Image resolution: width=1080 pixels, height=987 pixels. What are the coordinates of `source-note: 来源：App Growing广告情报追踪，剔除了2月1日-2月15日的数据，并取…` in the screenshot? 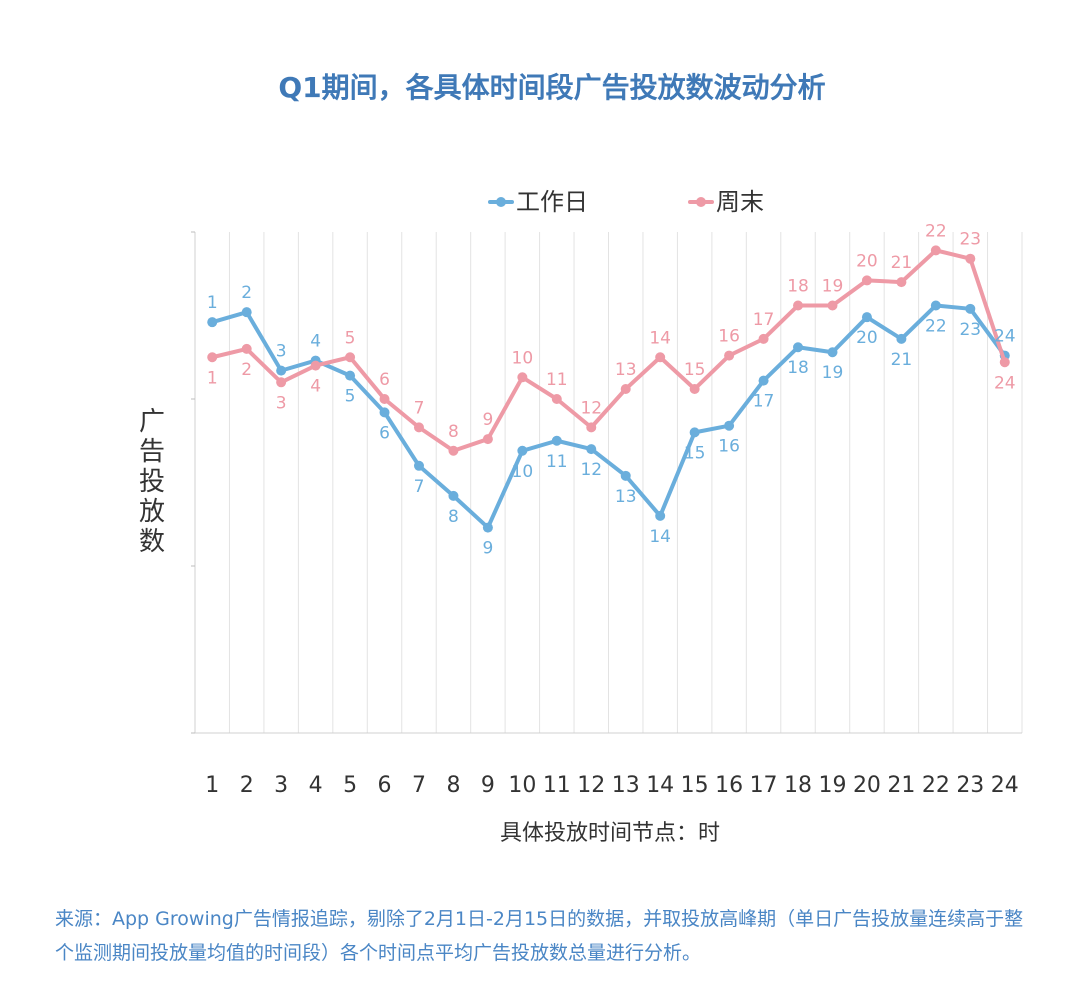 It's located at (539, 936).